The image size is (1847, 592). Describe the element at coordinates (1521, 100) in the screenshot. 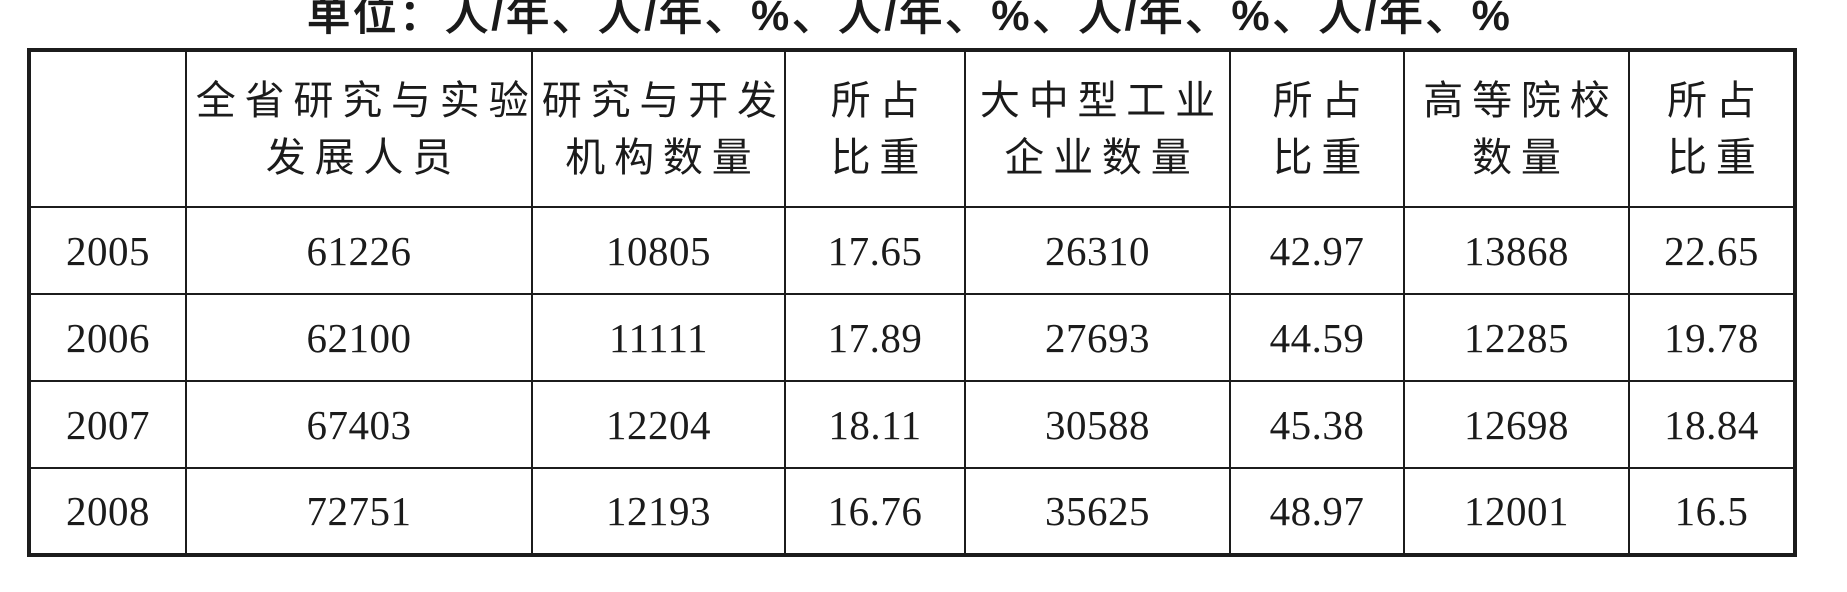

I see `header-label: 高等院校` at that location.